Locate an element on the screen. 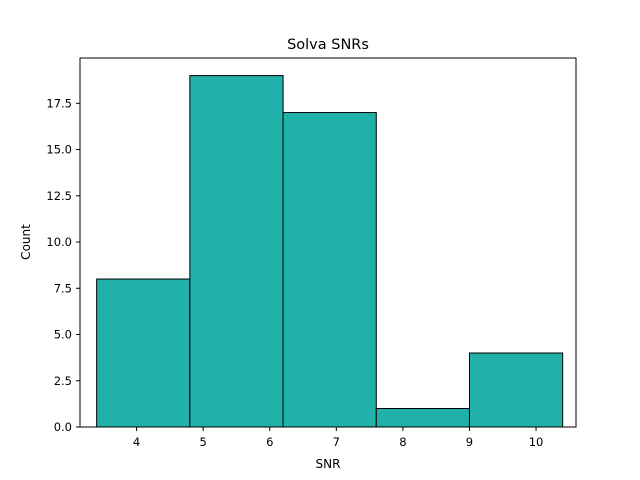 This screenshot has width=640, height=480. x-tick-label: 8 is located at coordinates (402, 442).